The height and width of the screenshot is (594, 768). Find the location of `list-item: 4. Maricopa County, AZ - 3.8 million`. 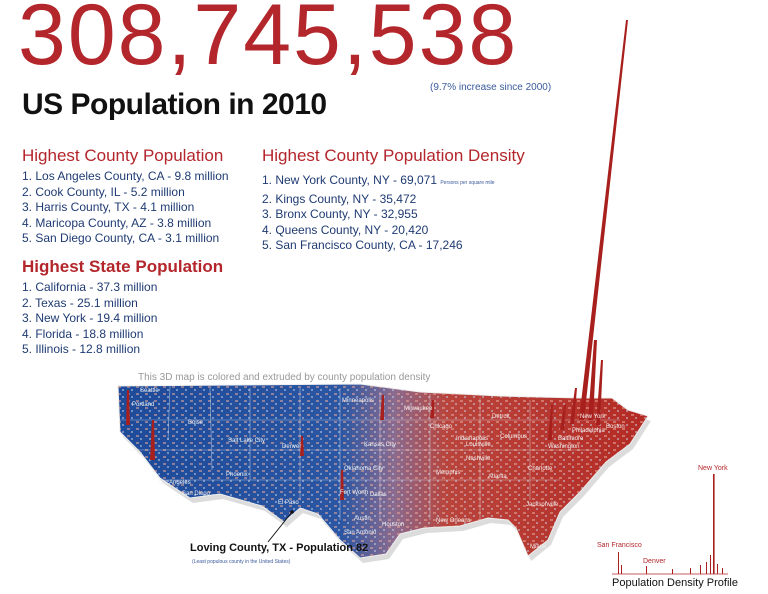

list-item: 4. Maricopa County, AZ - 3.8 million is located at coordinates (117, 222).